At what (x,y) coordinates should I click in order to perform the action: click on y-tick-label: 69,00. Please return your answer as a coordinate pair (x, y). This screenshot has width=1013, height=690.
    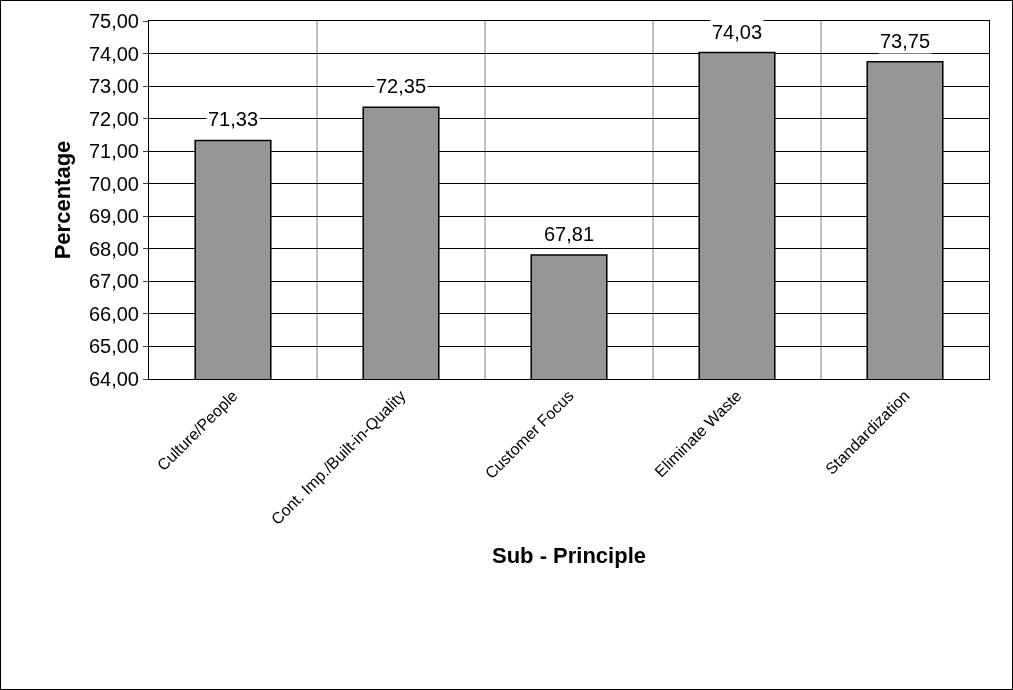
    Looking at the image, I should click on (113, 216).